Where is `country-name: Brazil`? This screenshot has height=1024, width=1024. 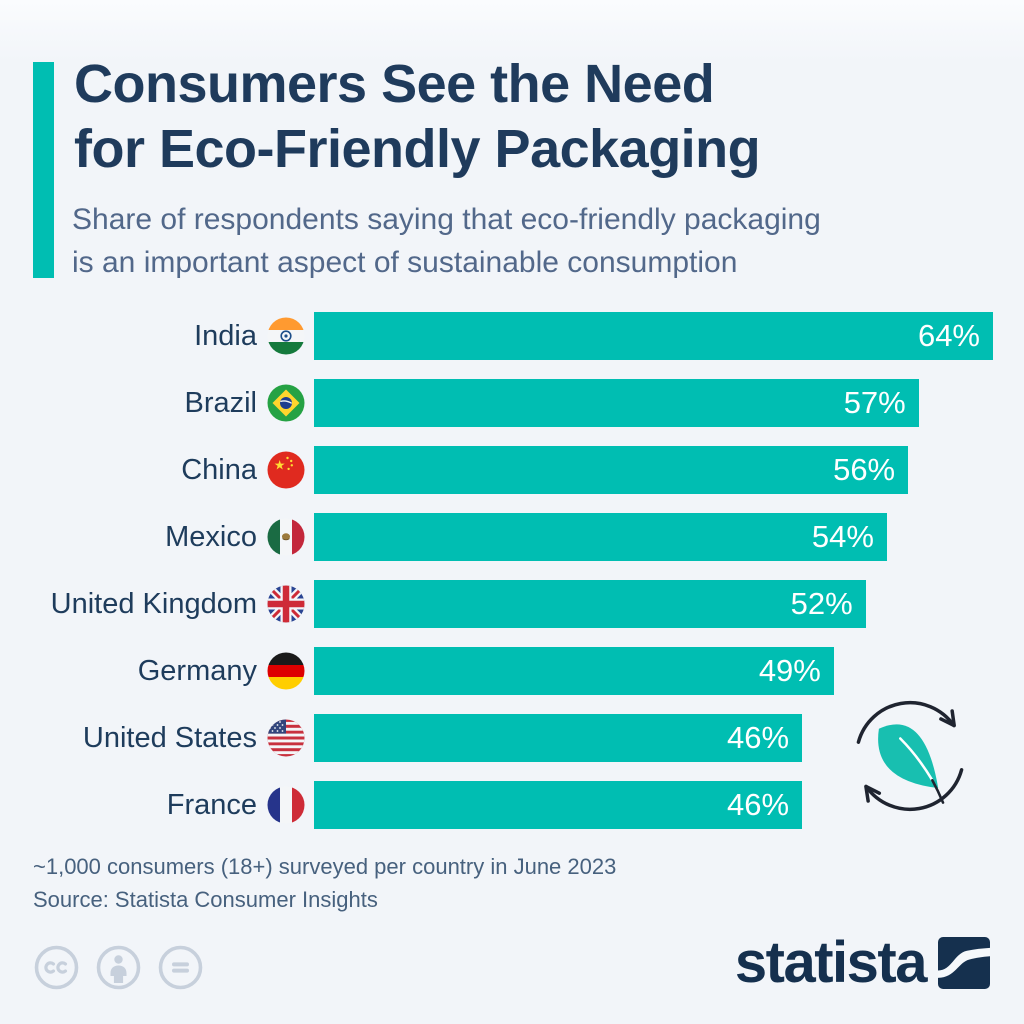 country-name: Brazil is located at coordinates (220, 402).